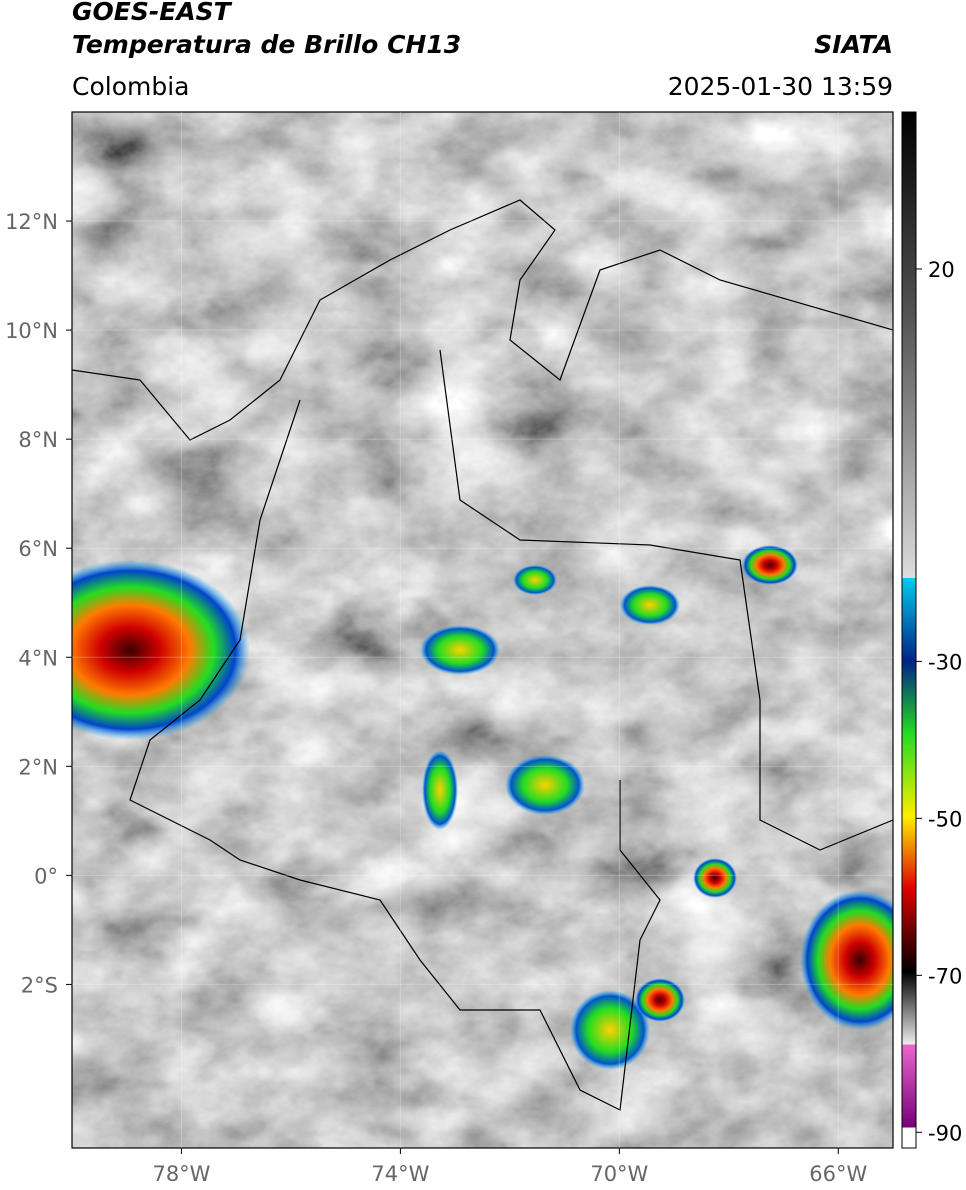 Image resolution: width=966 pixels, height=1190 pixels. What do you see at coordinates (266, 44) in the screenshot?
I see `subtitle: Temperatura de Brillo CH13` at bounding box center [266, 44].